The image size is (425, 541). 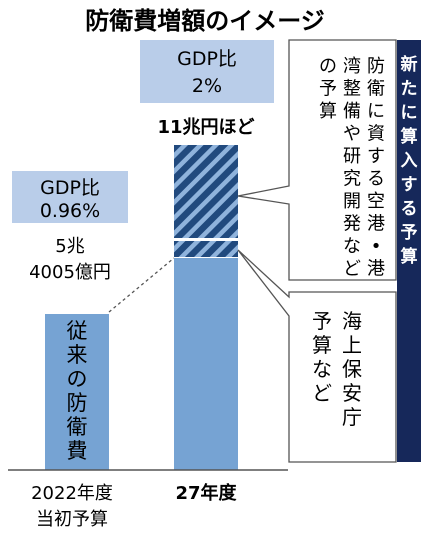 I want to click on vertical-char: や, so click(x=352, y=134).